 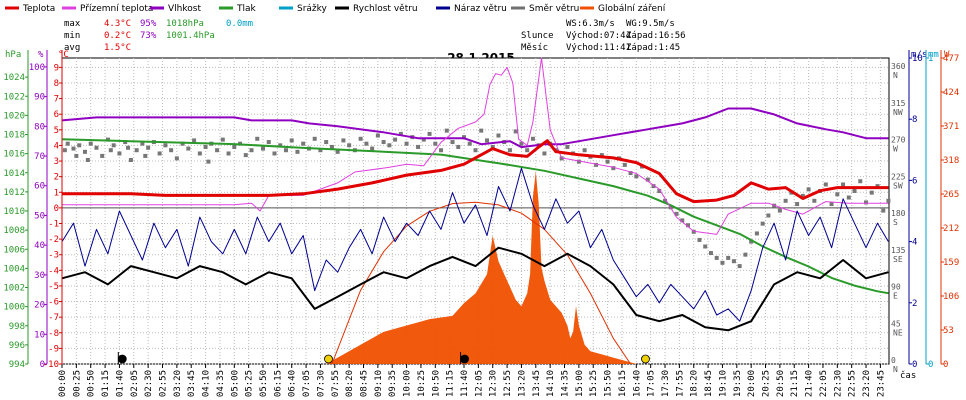 I want to click on radiation-axis-label: 318, so click(x=951, y=161).